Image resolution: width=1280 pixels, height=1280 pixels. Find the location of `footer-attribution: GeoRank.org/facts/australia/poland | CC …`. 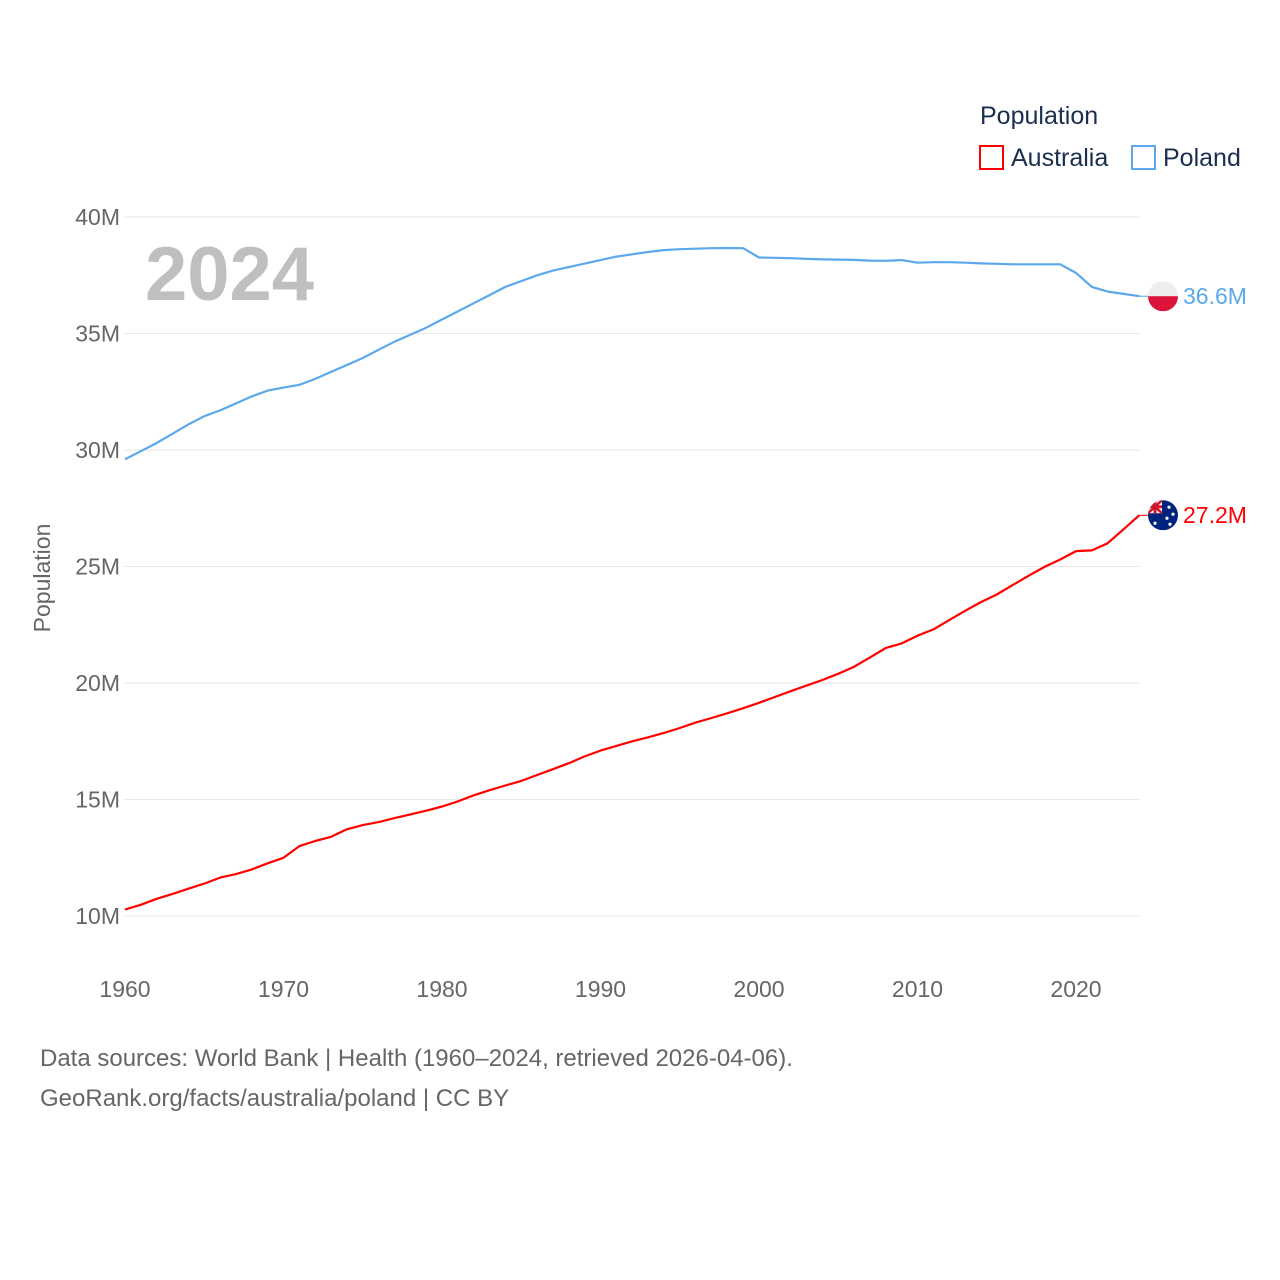

footer-attribution: GeoRank.org/facts/australia/poland | CC … is located at coordinates (275, 1098).